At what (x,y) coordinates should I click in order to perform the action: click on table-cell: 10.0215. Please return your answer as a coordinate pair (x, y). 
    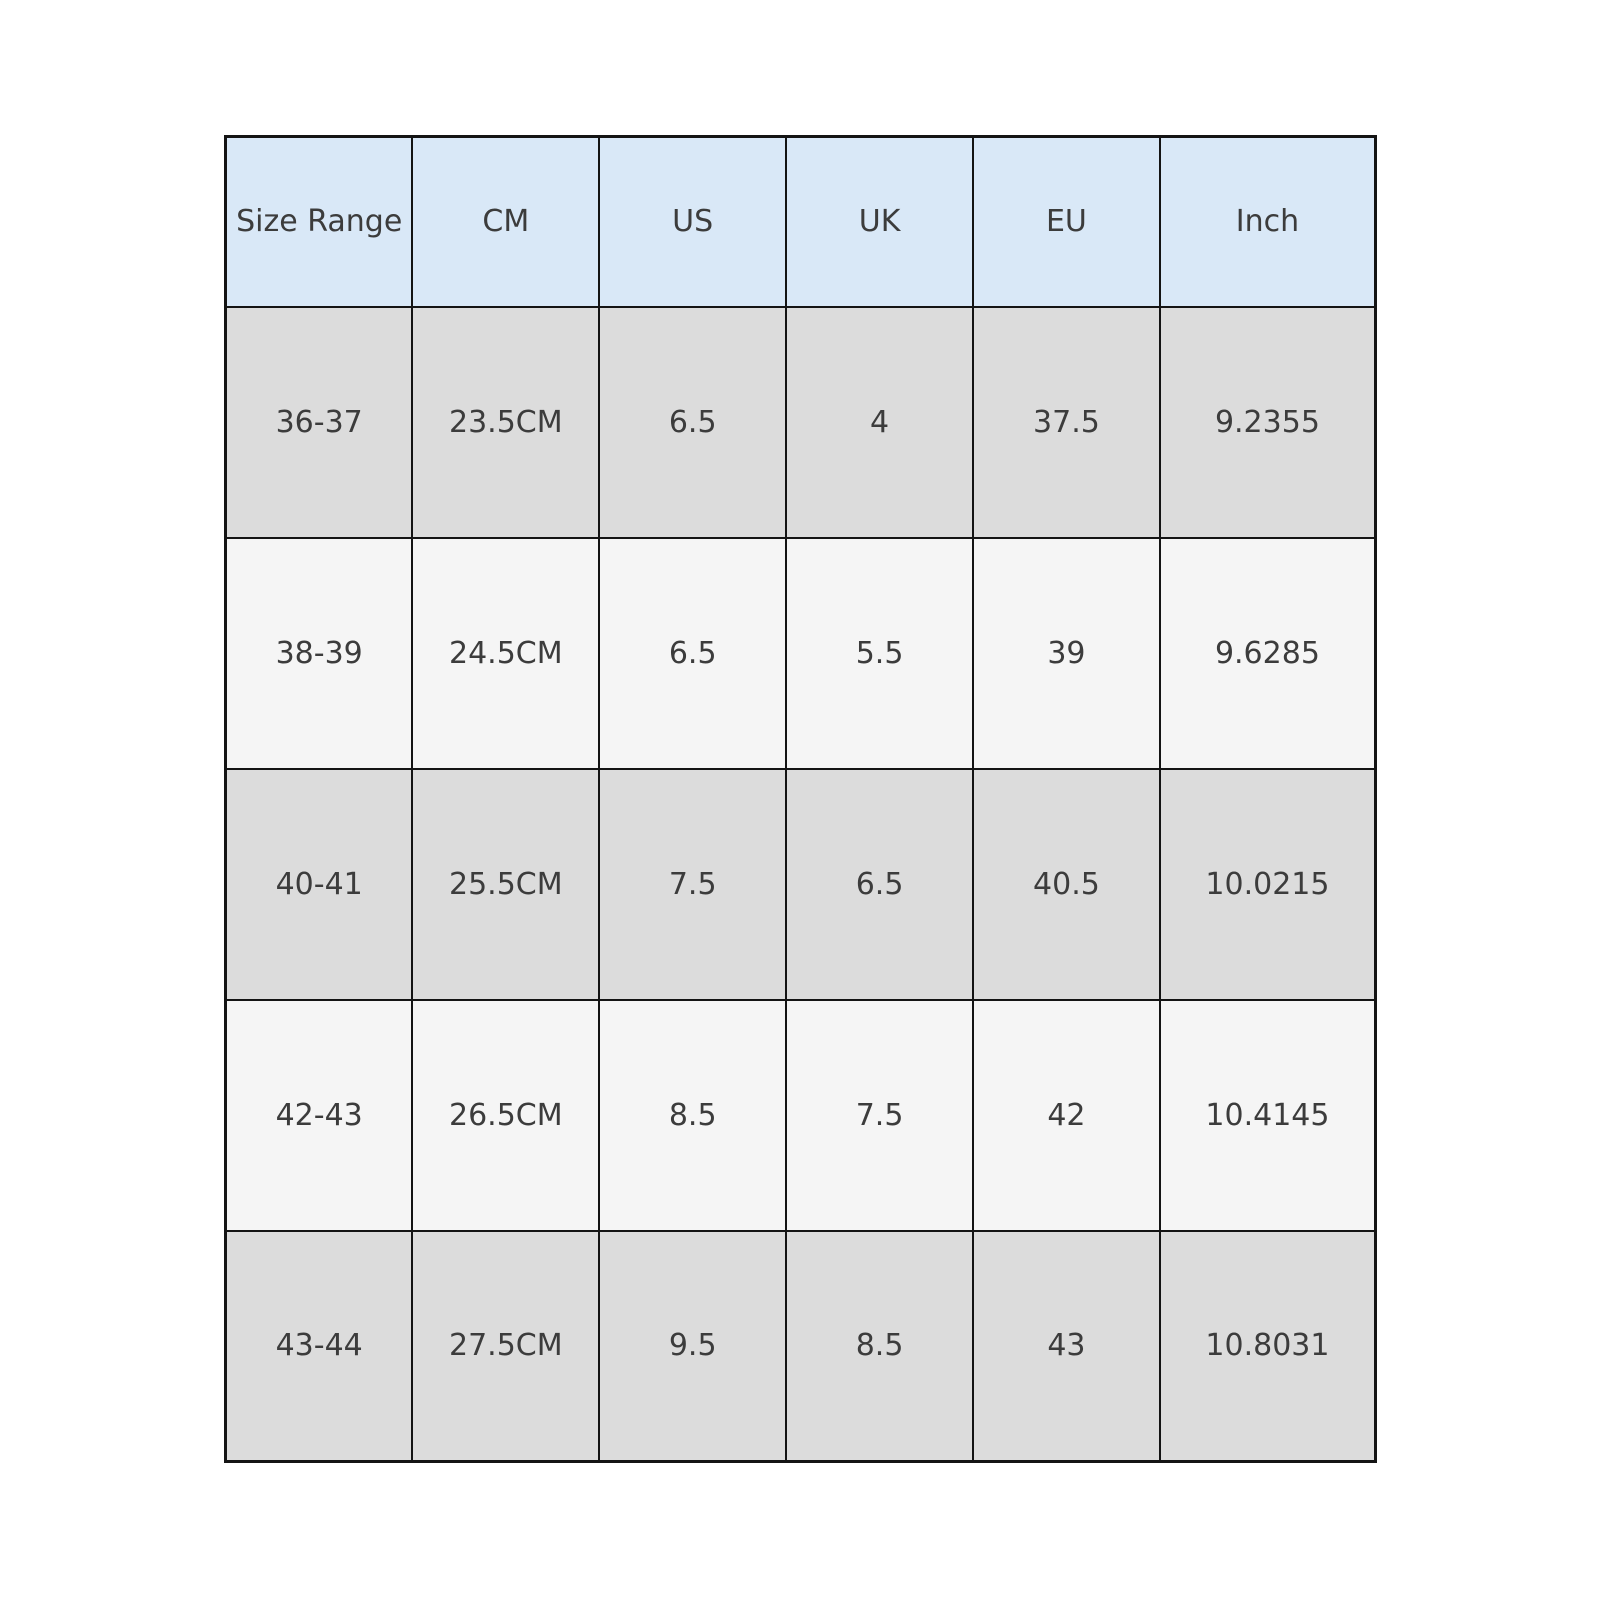
    Looking at the image, I should click on (1267, 884).